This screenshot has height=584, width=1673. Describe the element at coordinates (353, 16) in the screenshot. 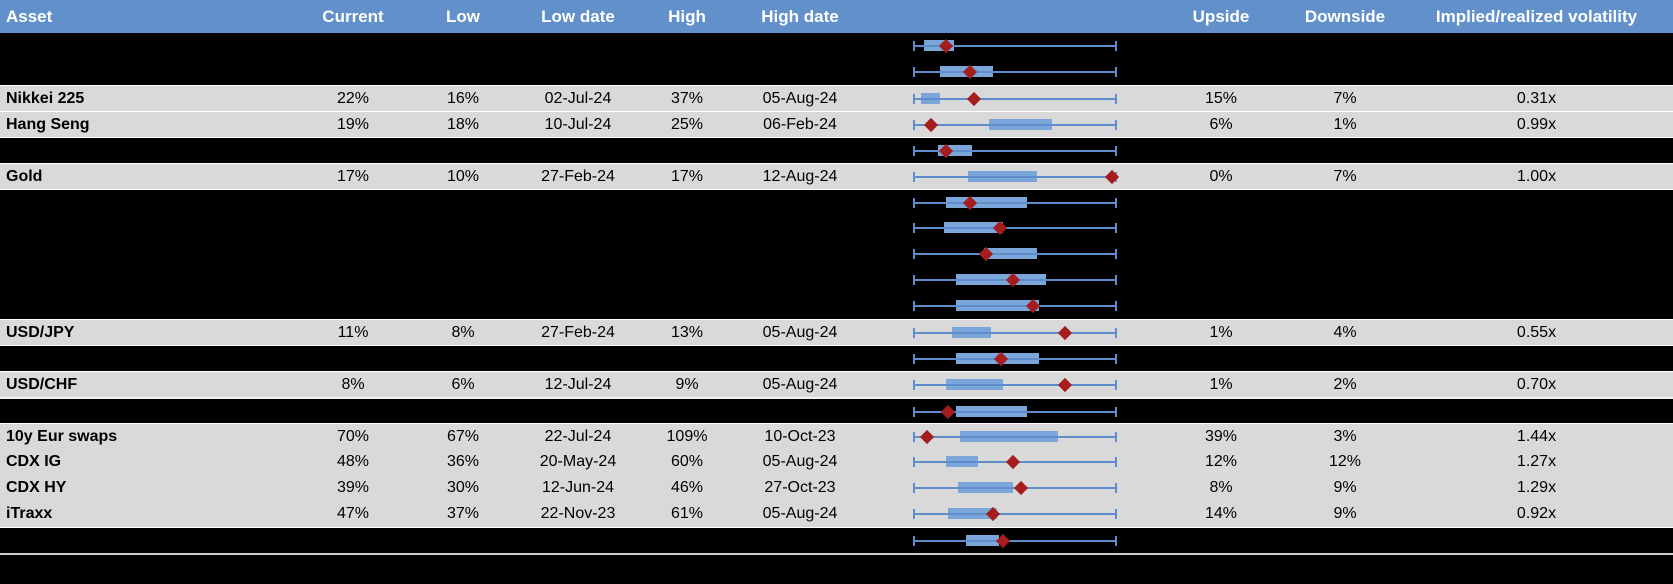

I see `column-header-current: Current` at that location.